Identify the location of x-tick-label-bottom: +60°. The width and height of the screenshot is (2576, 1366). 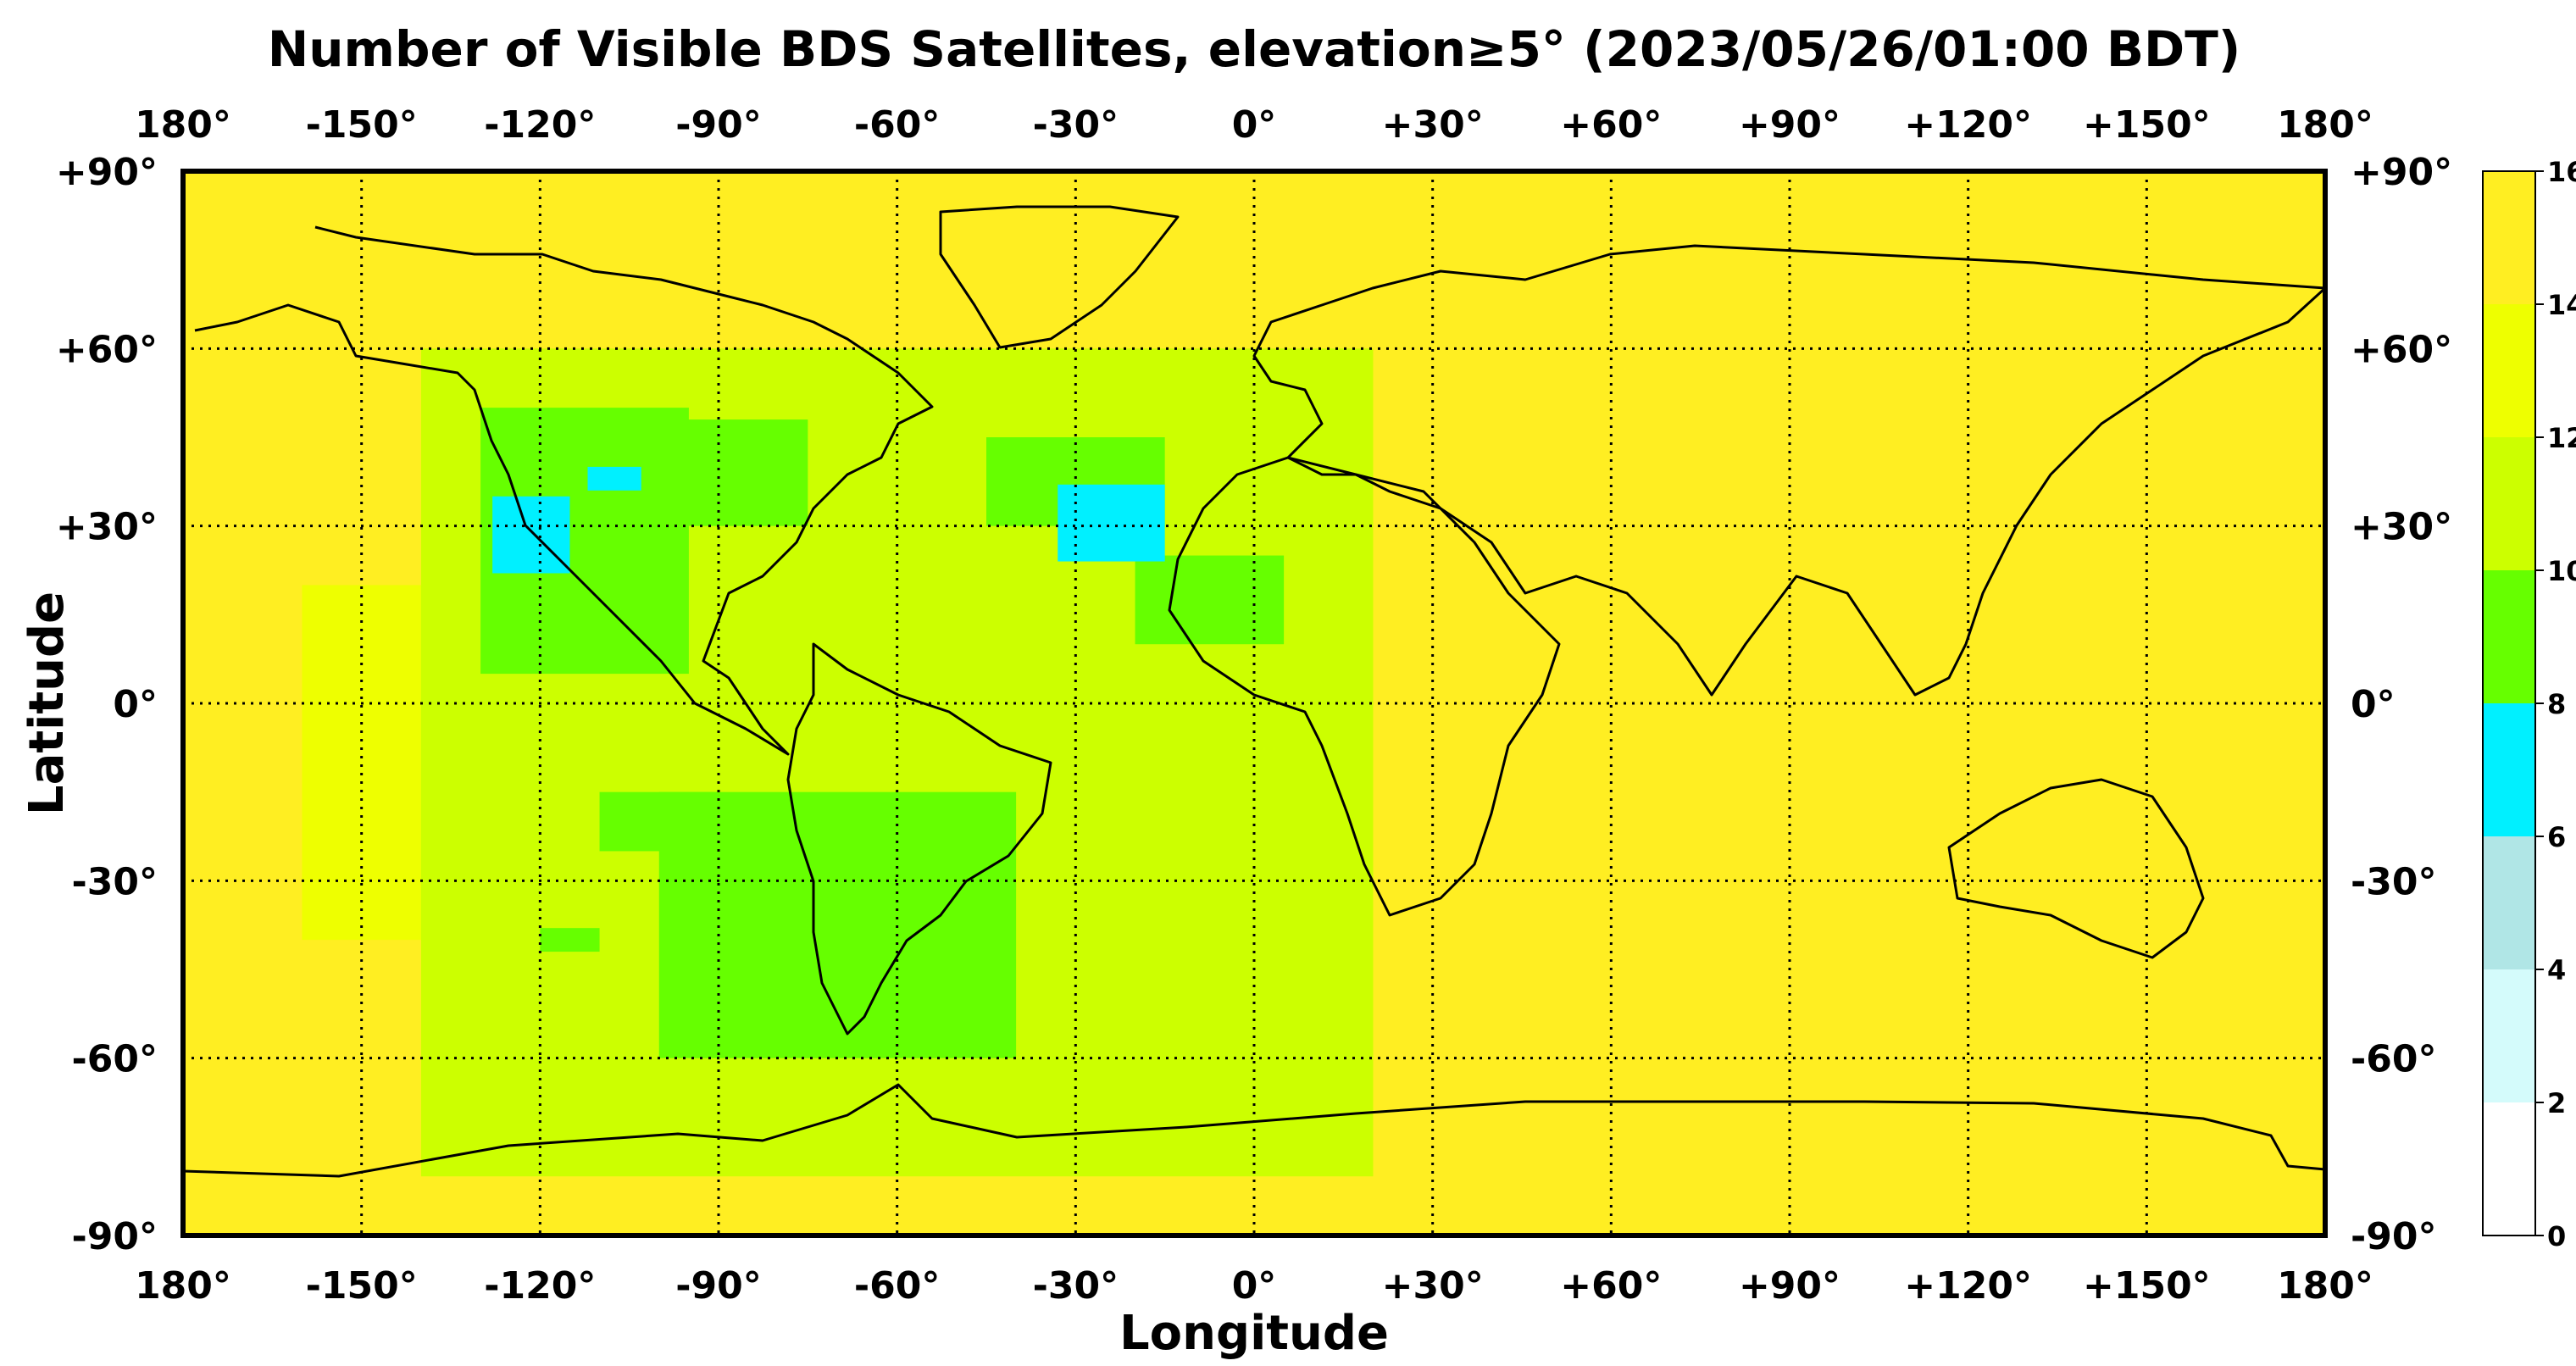
(1611, 1286).